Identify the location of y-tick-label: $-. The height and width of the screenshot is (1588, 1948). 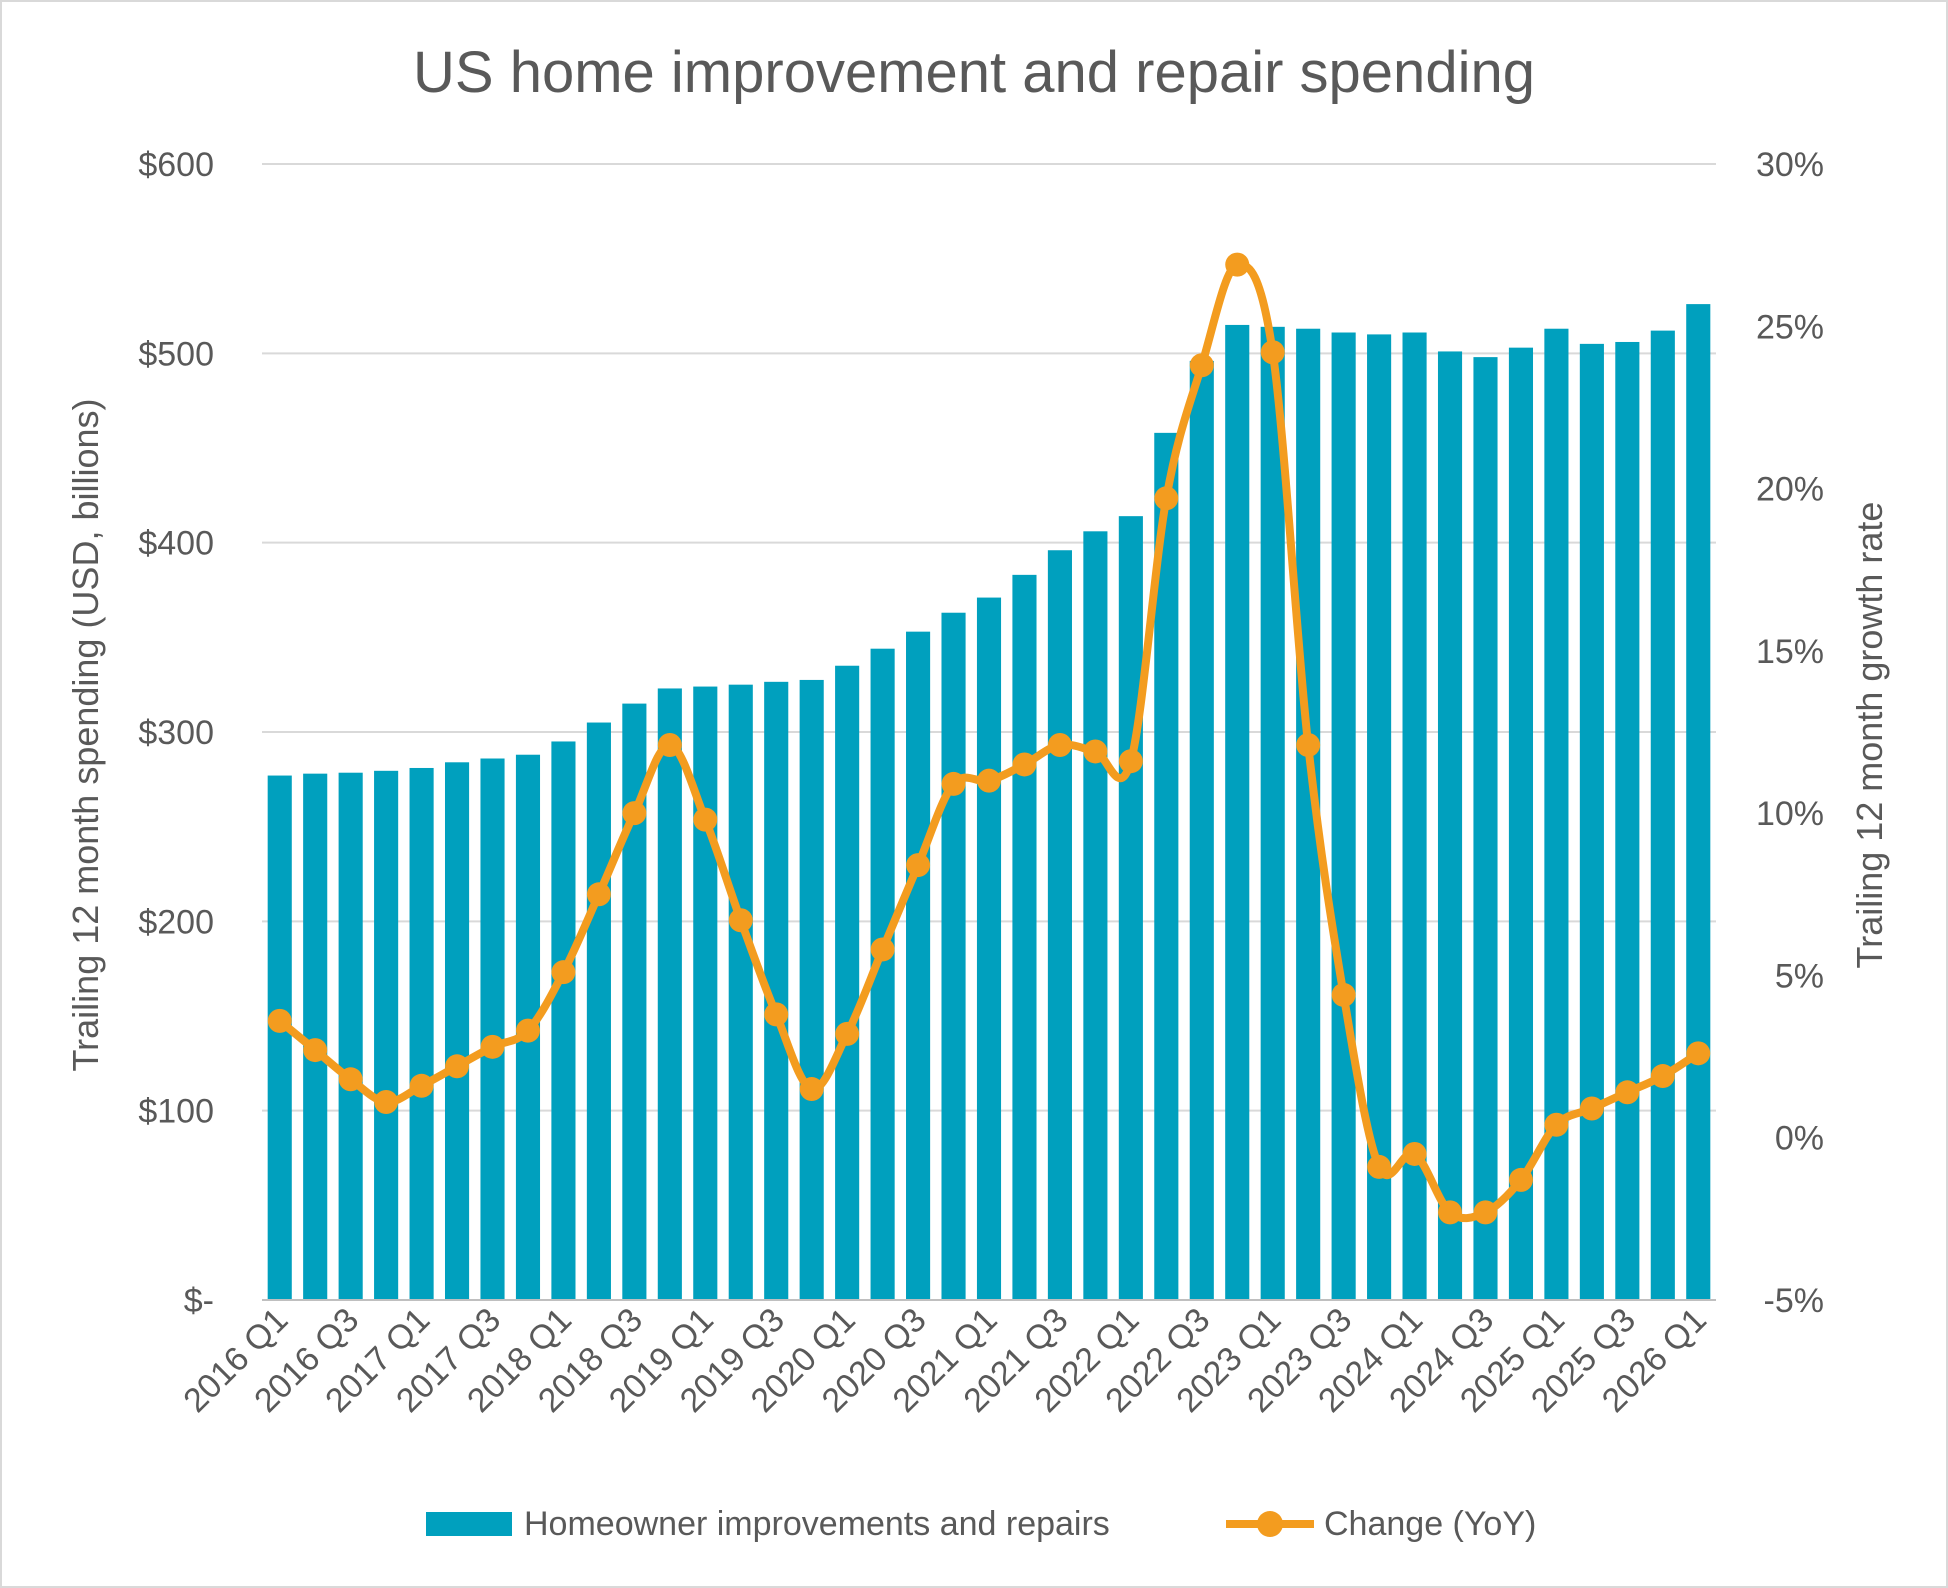
(199, 1301).